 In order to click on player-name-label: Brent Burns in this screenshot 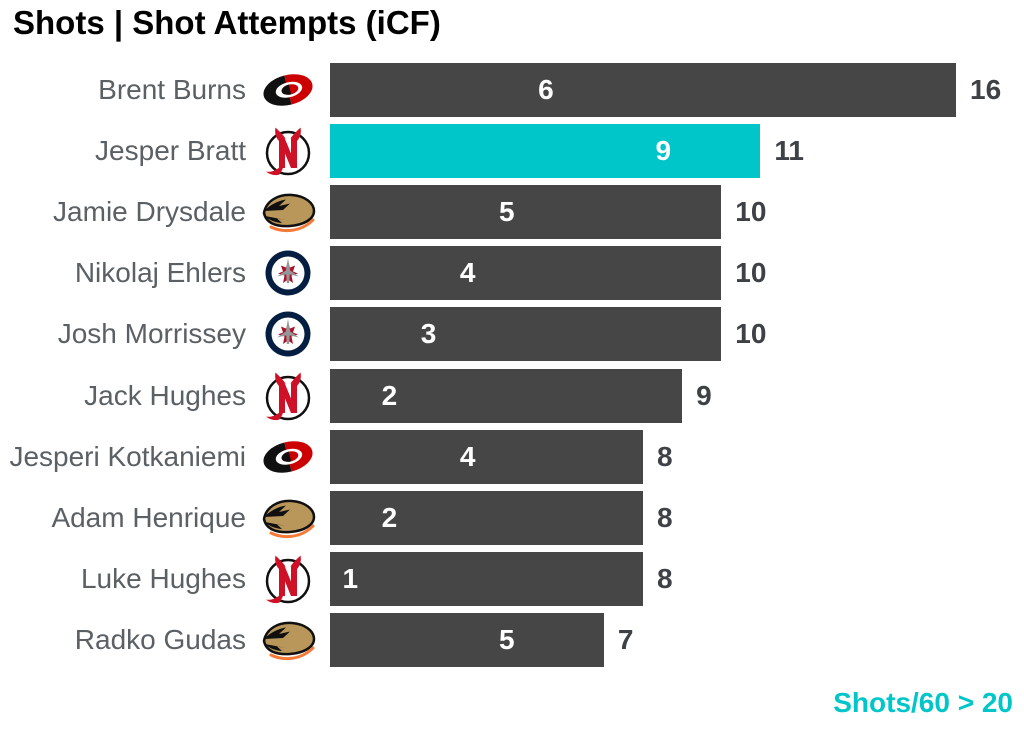, I will do `click(172, 89)`.